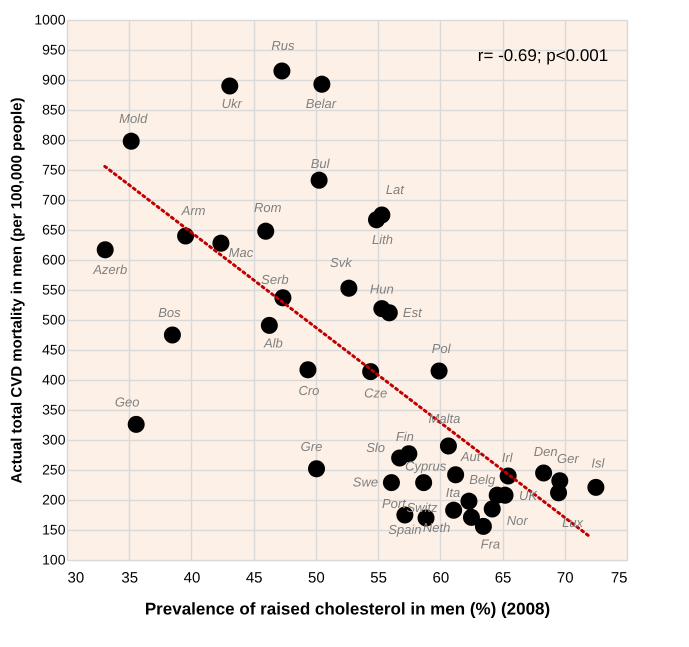  What do you see at coordinates (192, 578) in the screenshot?
I see `x-tick-label: 40` at bounding box center [192, 578].